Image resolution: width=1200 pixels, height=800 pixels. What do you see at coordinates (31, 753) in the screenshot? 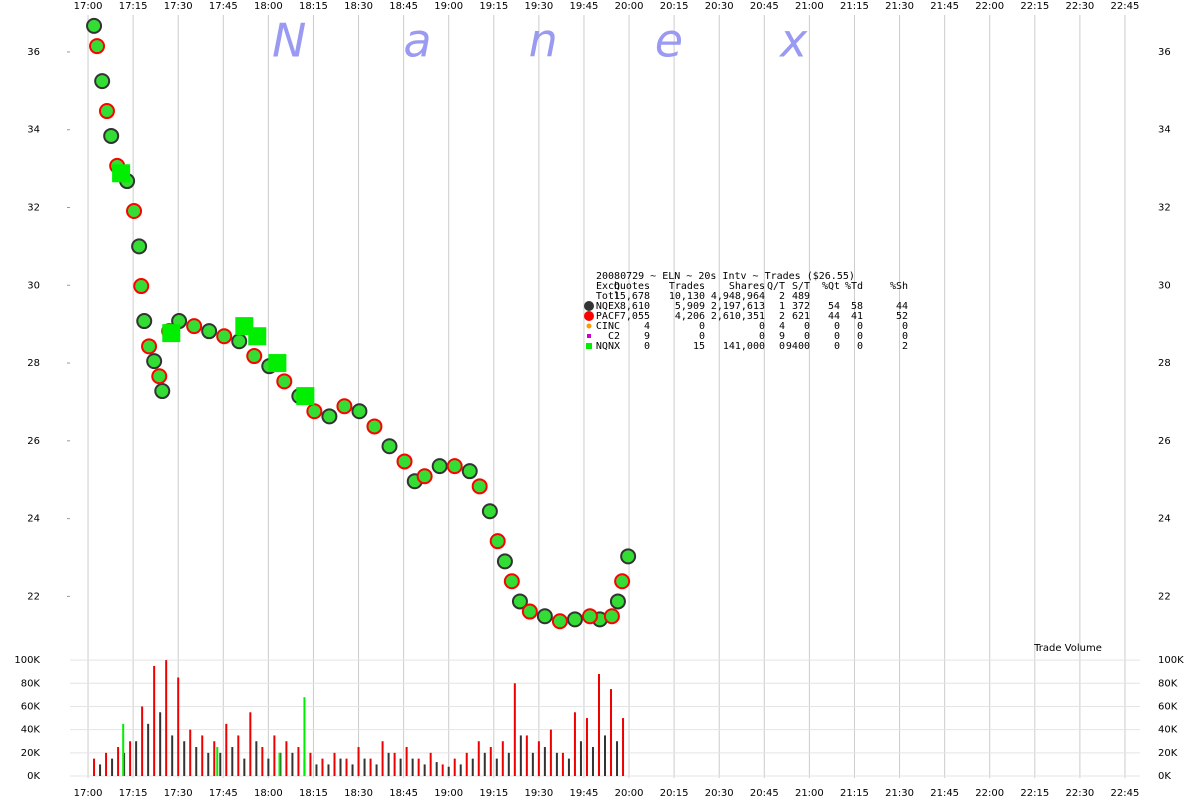
I see `y-tick-label: 20K` at bounding box center [31, 753].